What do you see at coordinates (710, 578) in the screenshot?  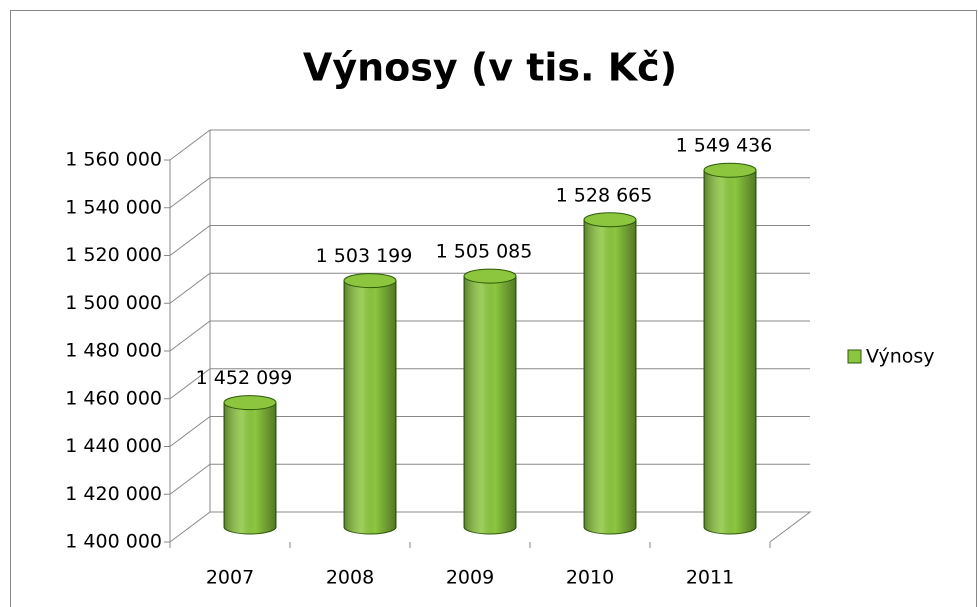 I see `x-tick-label: 2011` at bounding box center [710, 578].